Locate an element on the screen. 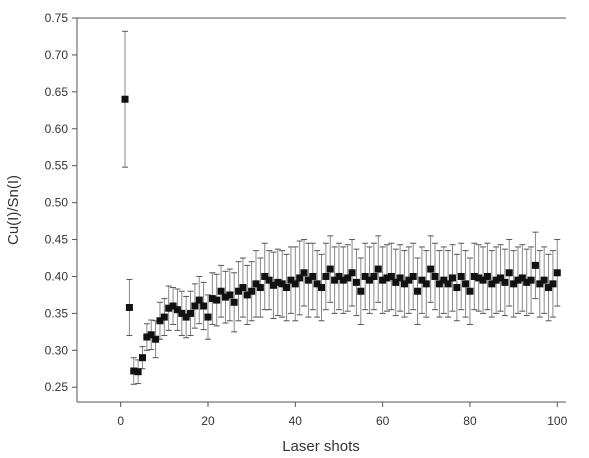 The width and height of the screenshot is (589, 458). x-tick-label: 20 is located at coordinates (208, 421).